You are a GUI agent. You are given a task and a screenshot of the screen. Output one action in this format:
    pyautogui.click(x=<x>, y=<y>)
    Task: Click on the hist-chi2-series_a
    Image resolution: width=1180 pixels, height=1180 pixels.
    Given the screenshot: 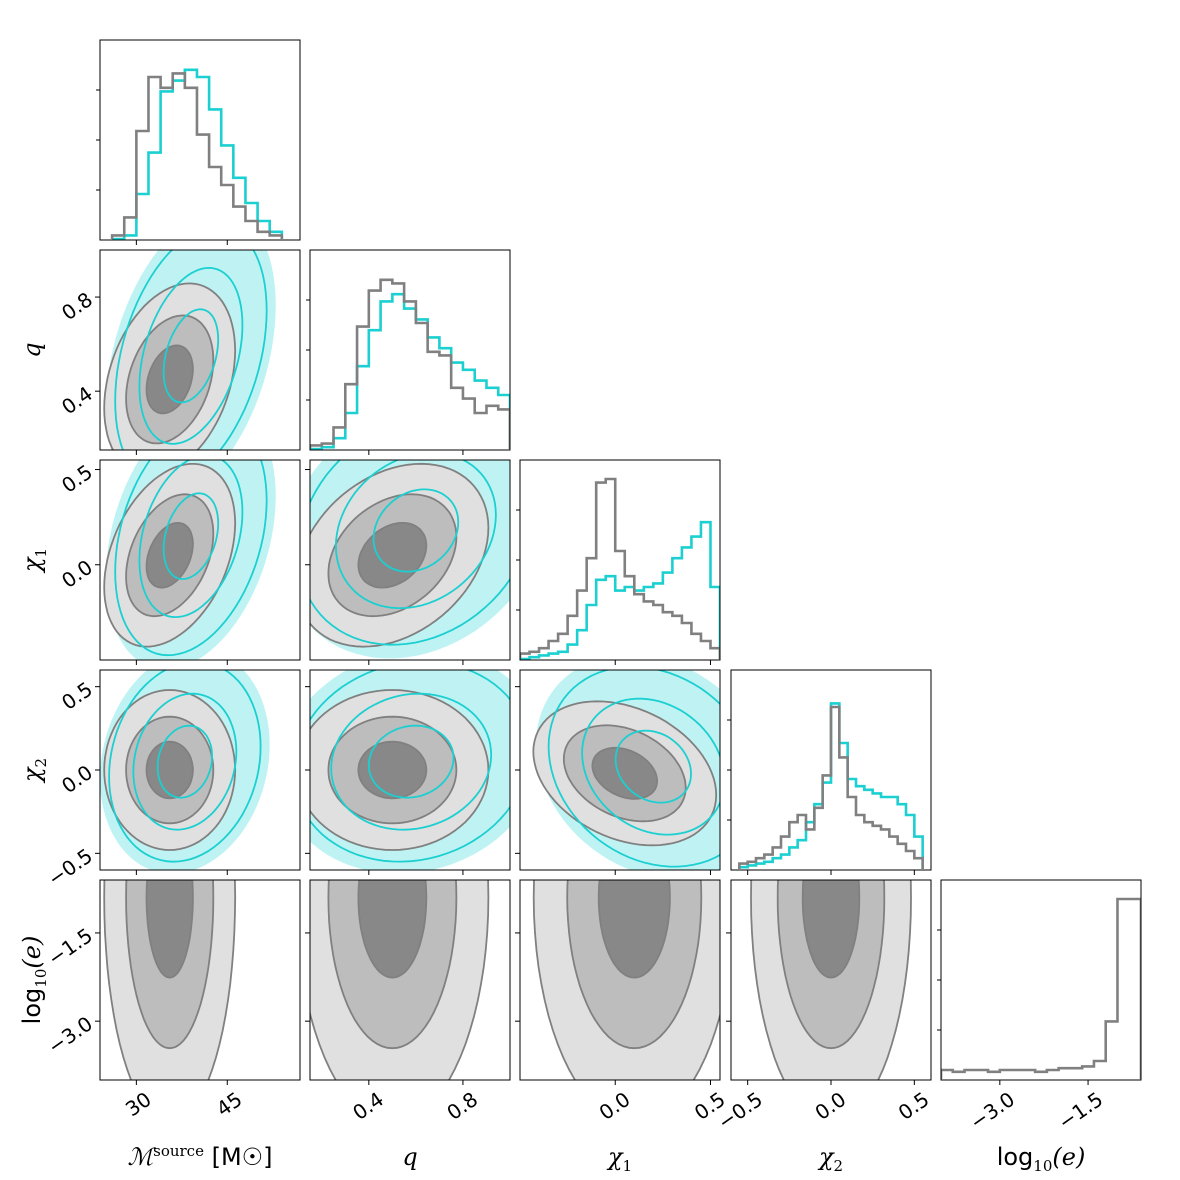 What is the action you would take?
    pyautogui.click(x=831, y=787)
    